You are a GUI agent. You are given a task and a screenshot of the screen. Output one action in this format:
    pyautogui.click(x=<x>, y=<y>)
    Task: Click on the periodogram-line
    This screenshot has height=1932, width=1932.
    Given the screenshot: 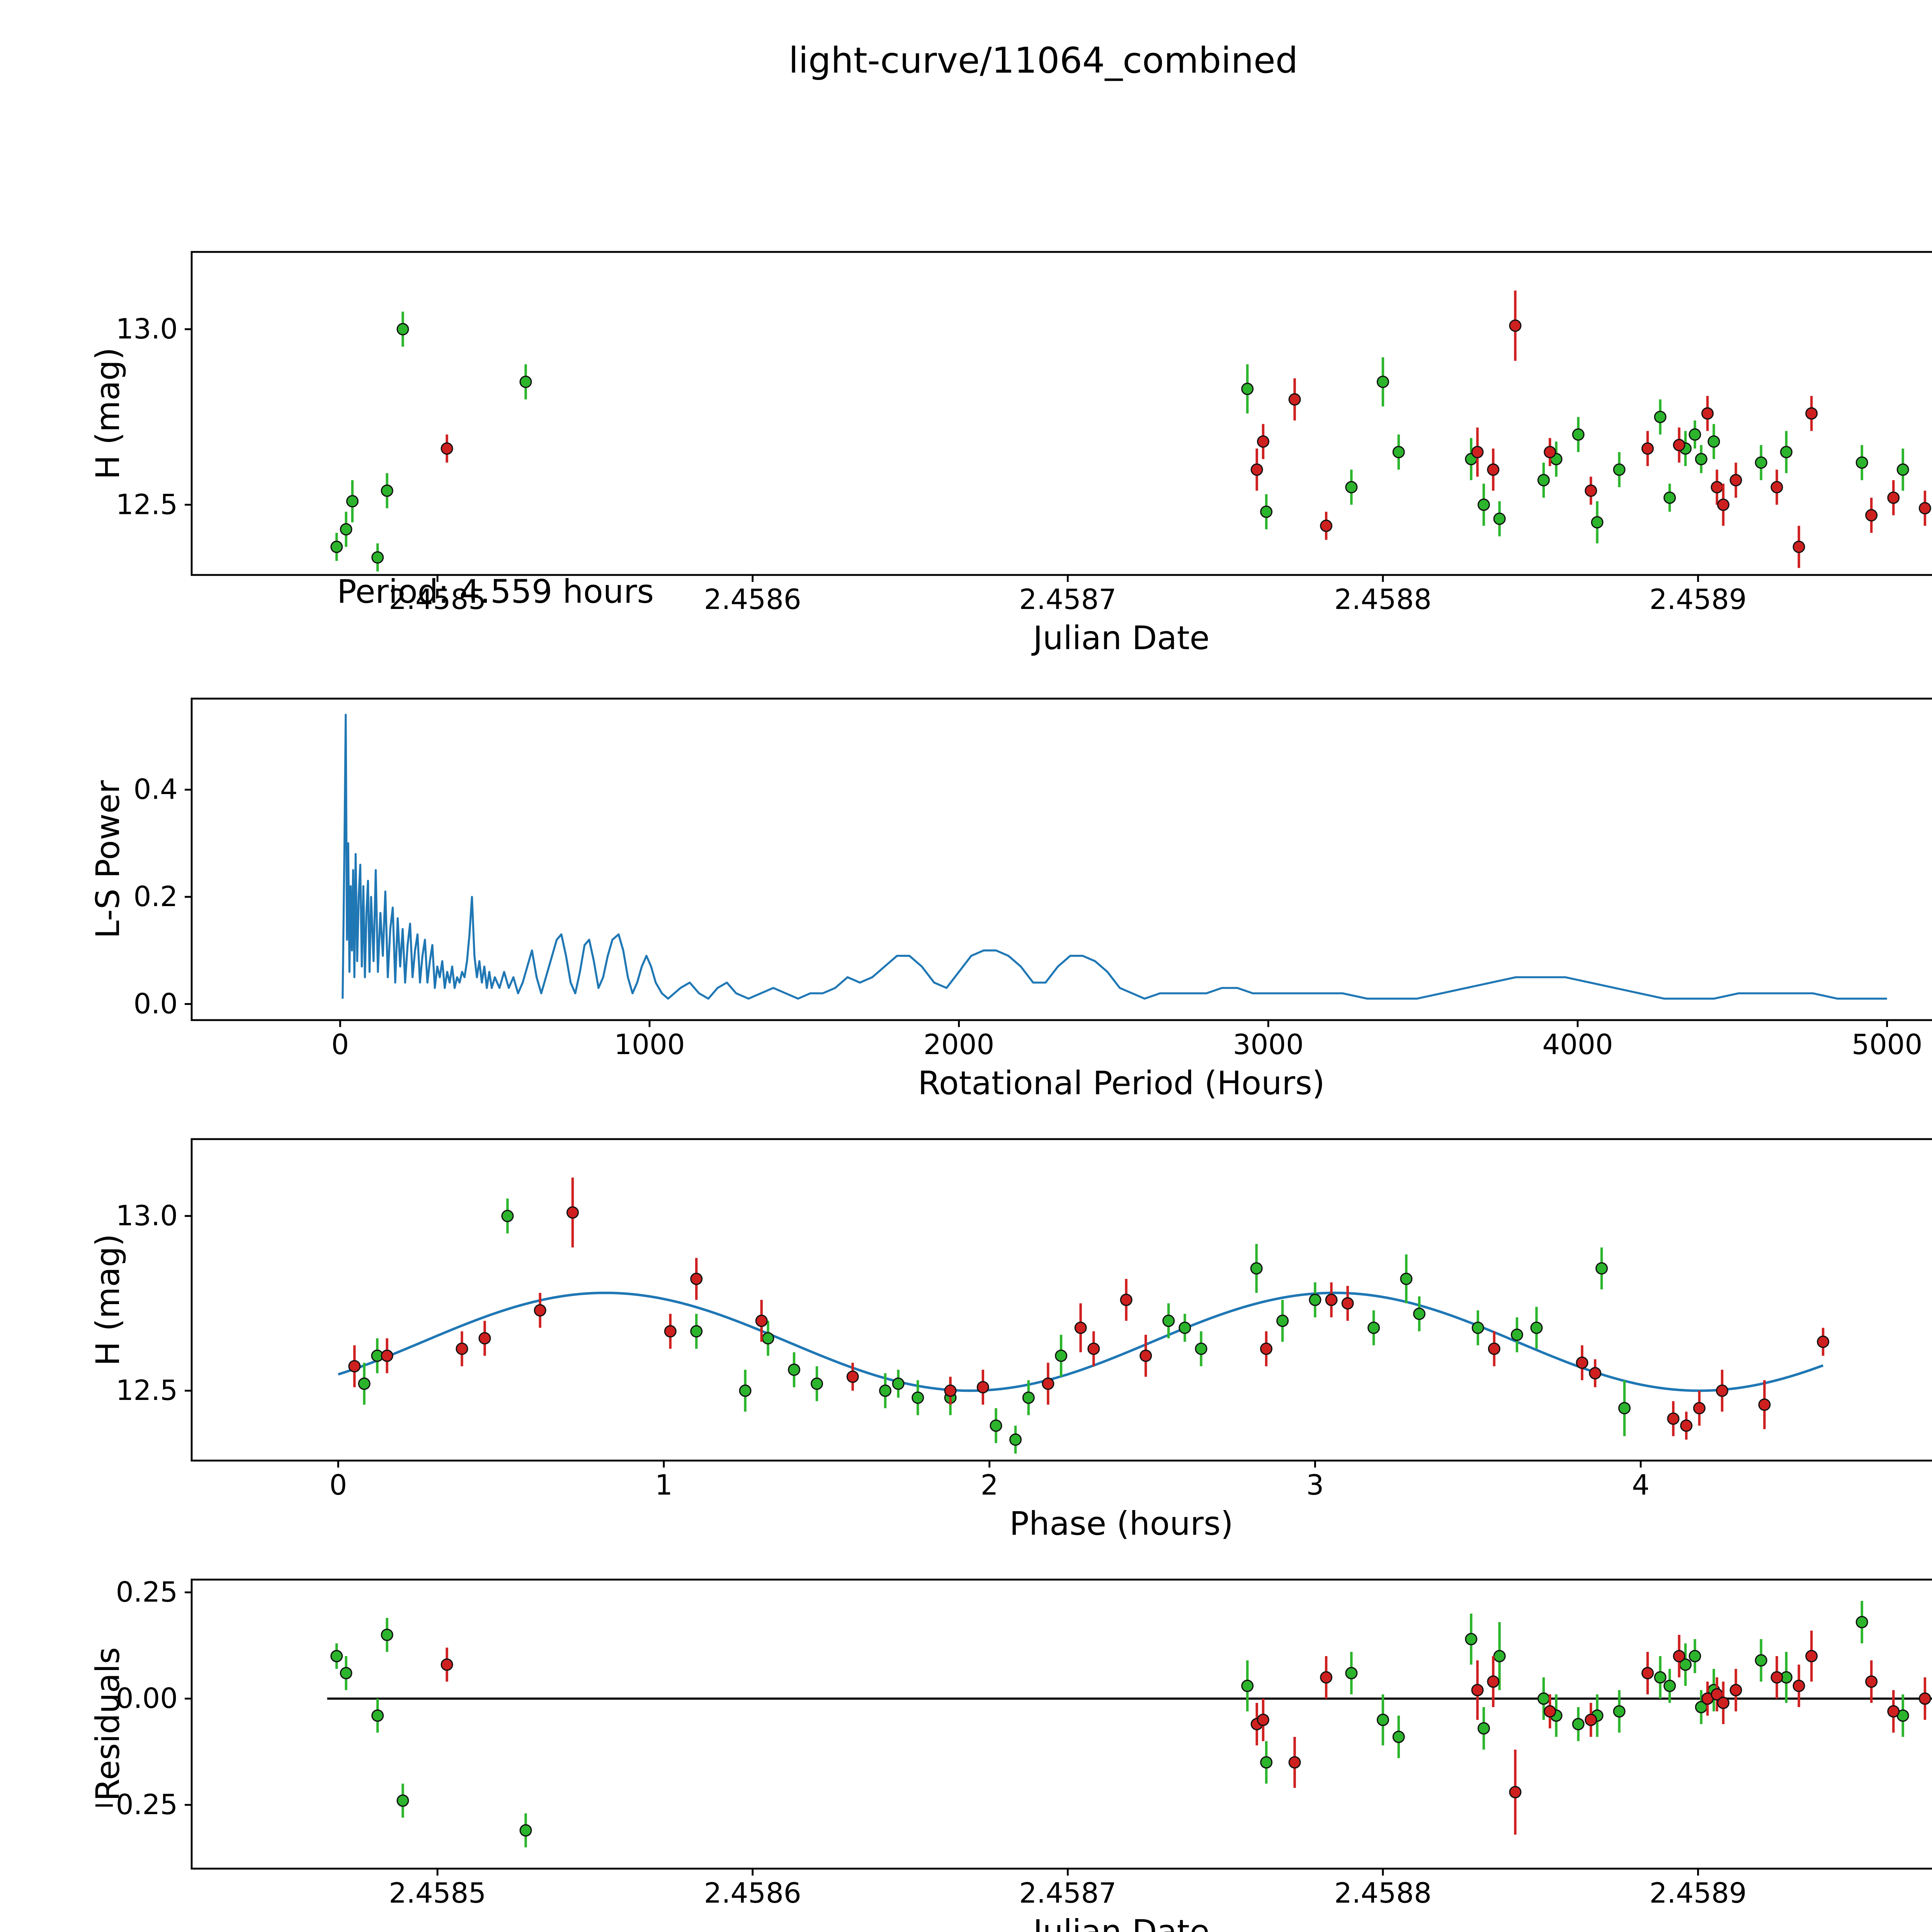 What is the action you would take?
    pyautogui.click(x=1114, y=857)
    